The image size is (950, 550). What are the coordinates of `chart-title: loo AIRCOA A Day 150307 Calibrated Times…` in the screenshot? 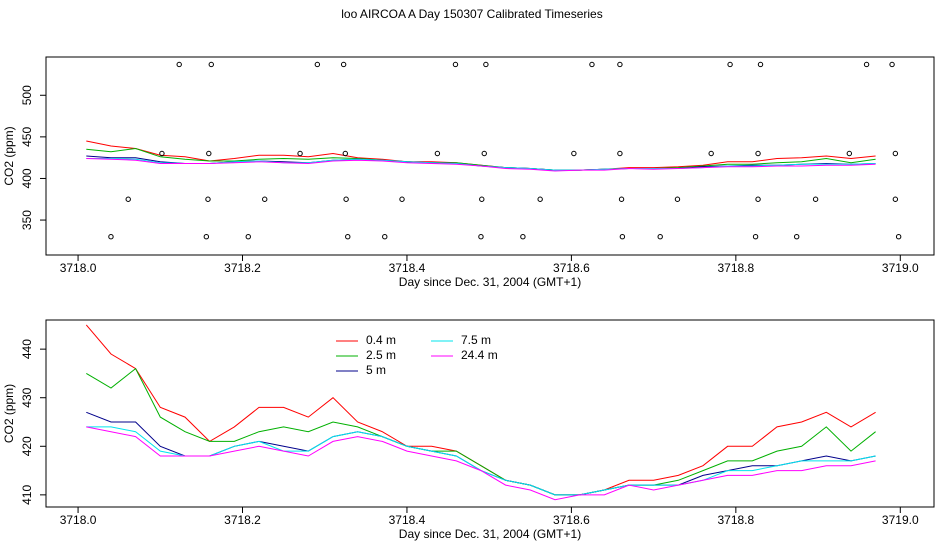 It's located at (471, 14).